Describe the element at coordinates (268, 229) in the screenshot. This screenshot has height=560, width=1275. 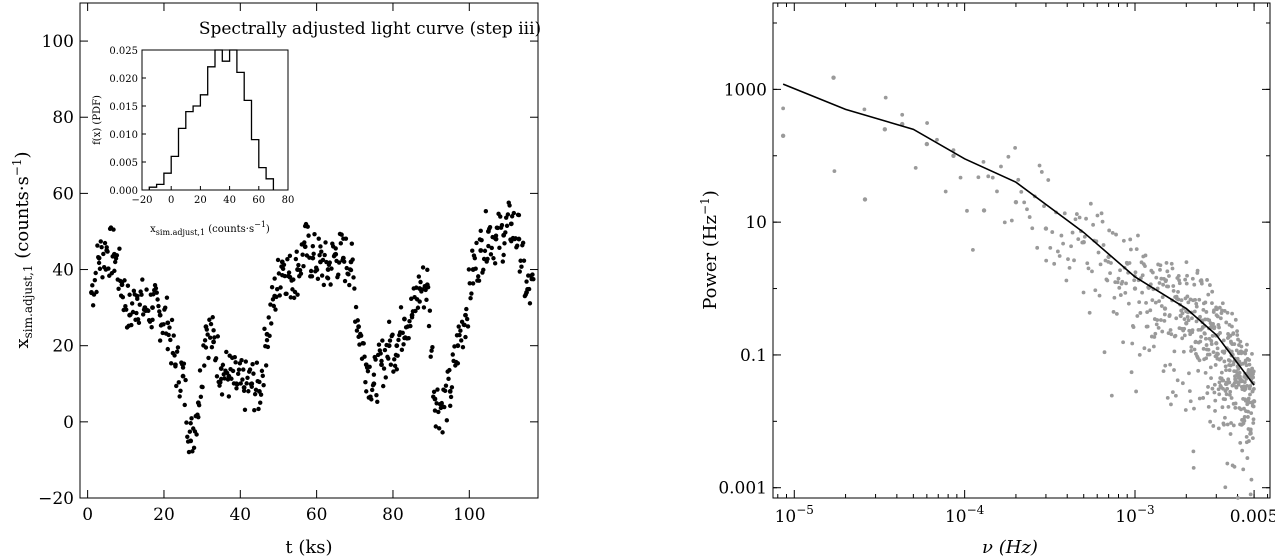
I see `inset-xlabel-close: )` at that location.